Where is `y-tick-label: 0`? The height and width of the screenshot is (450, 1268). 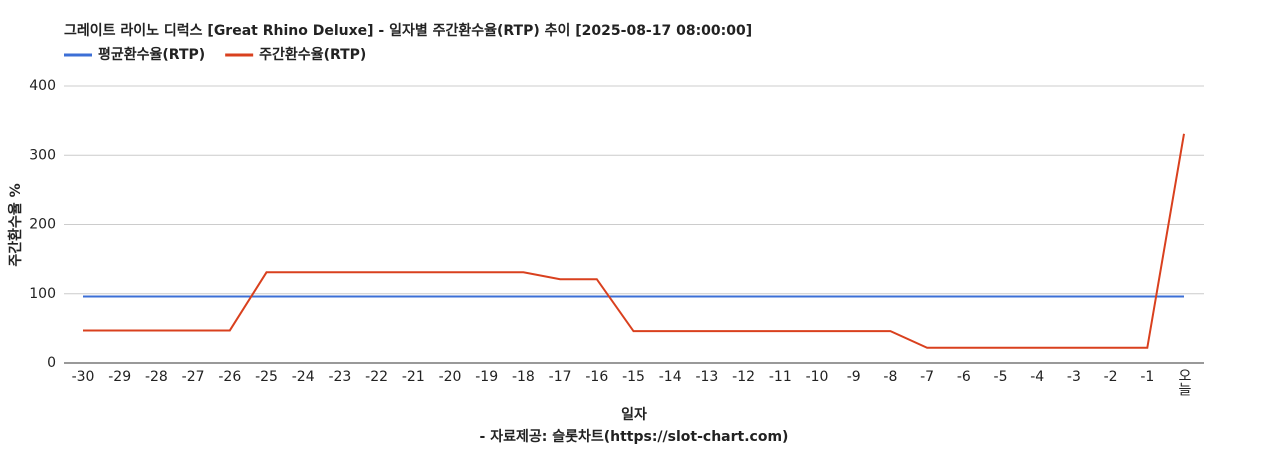
y-tick-label: 0 is located at coordinates (51, 363).